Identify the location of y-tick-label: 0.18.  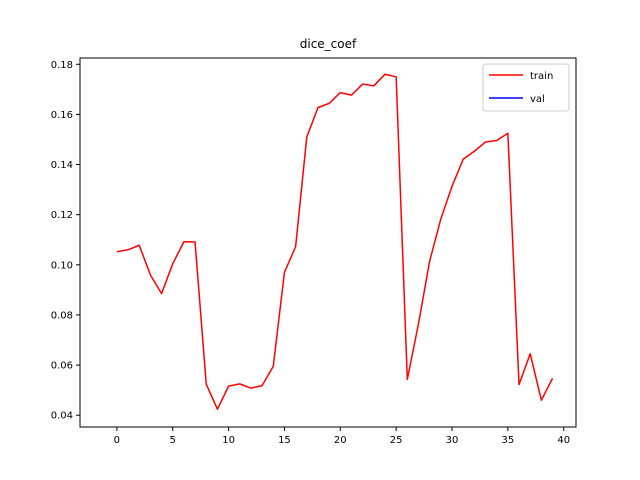
(62, 65).